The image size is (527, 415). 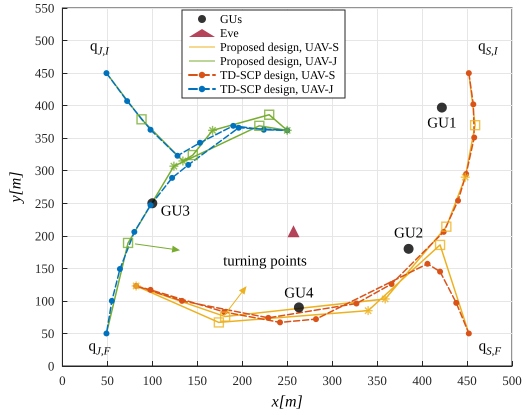 What do you see at coordinates (16, 188) in the screenshot?
I see `y-axis-title: y[m]` at bounding box center [16, 188].